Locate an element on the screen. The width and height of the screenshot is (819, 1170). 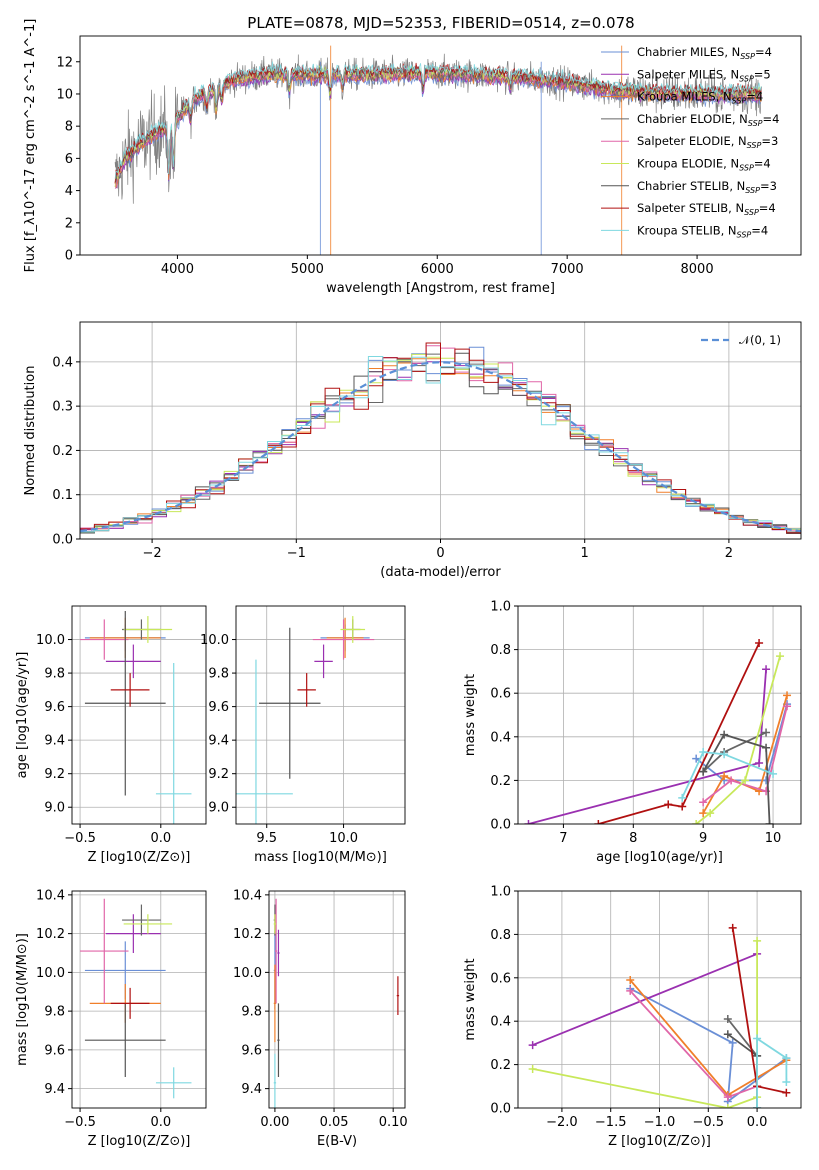
x-axis-label: mass [log10(M/M⊙)] is located at coordinates (320, 857).